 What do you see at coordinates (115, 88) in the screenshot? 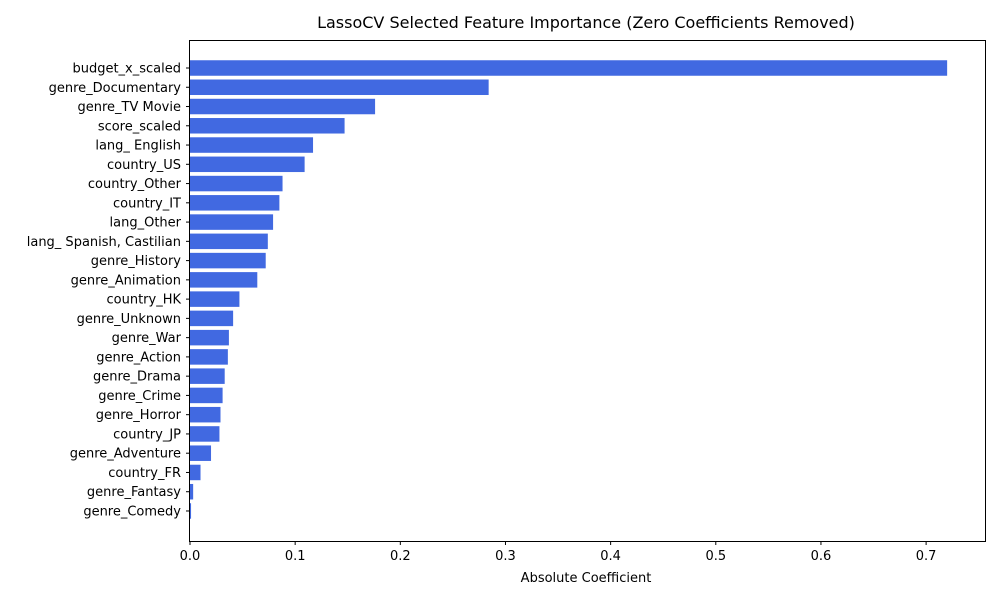
I see `y-tick-label: genre_Documentary` at bounding box center [115, 88].